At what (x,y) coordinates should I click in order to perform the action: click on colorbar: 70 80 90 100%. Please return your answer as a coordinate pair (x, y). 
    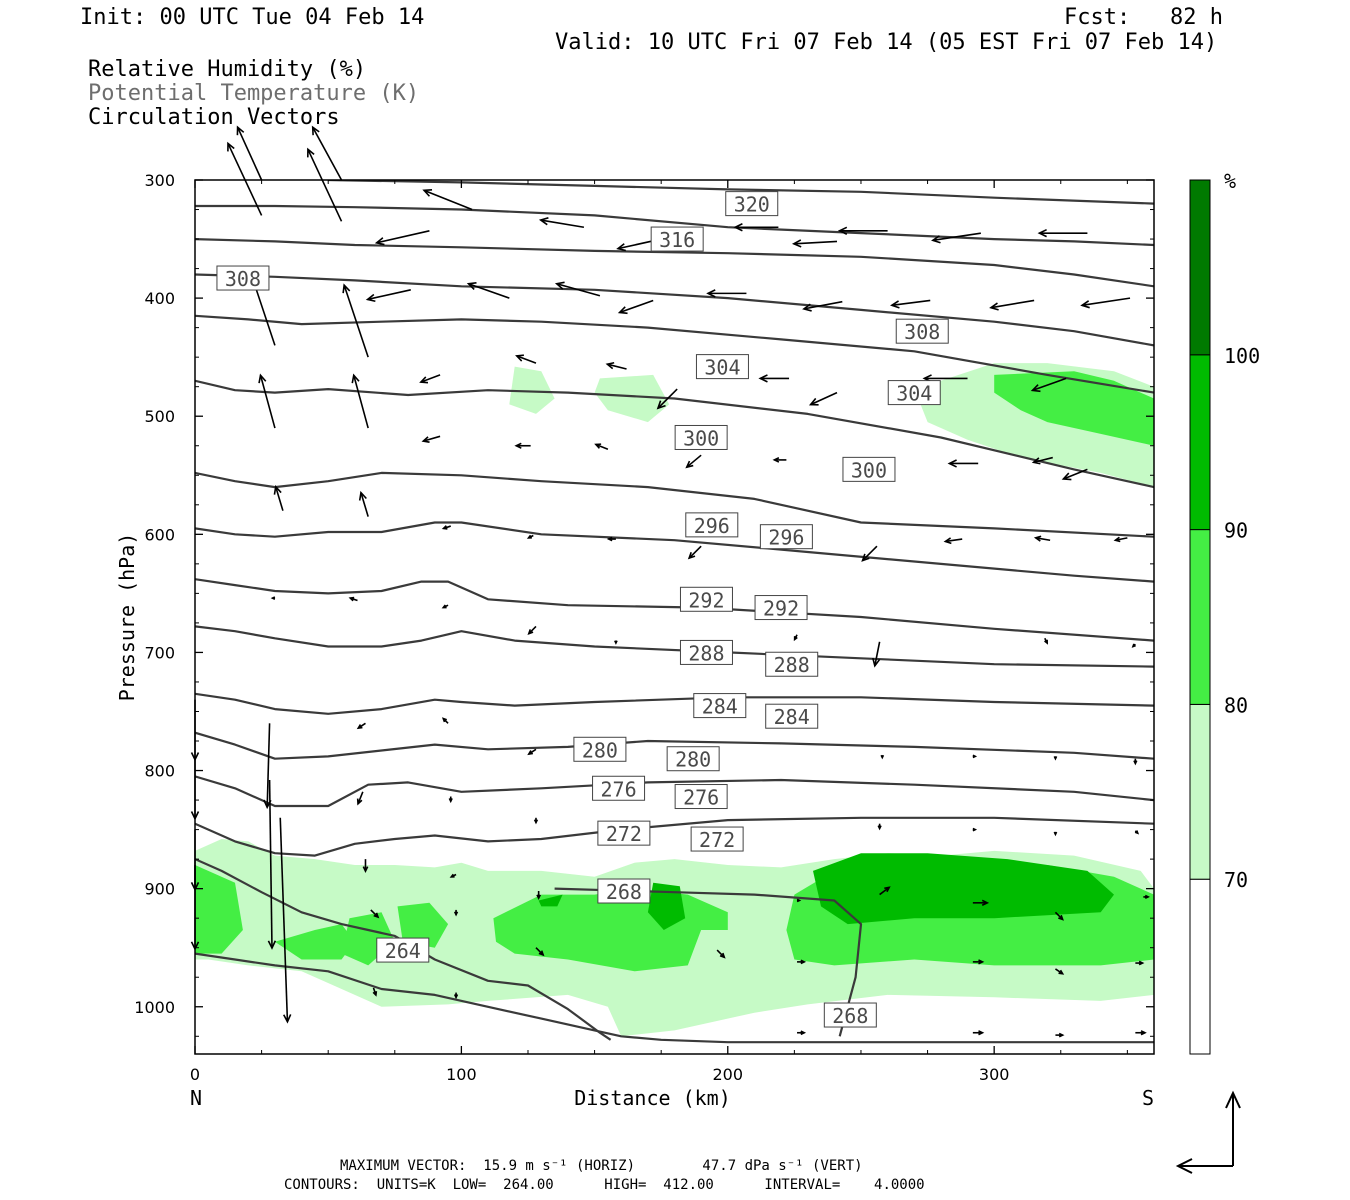
    Looking at the image, I should click on (1224, 612).